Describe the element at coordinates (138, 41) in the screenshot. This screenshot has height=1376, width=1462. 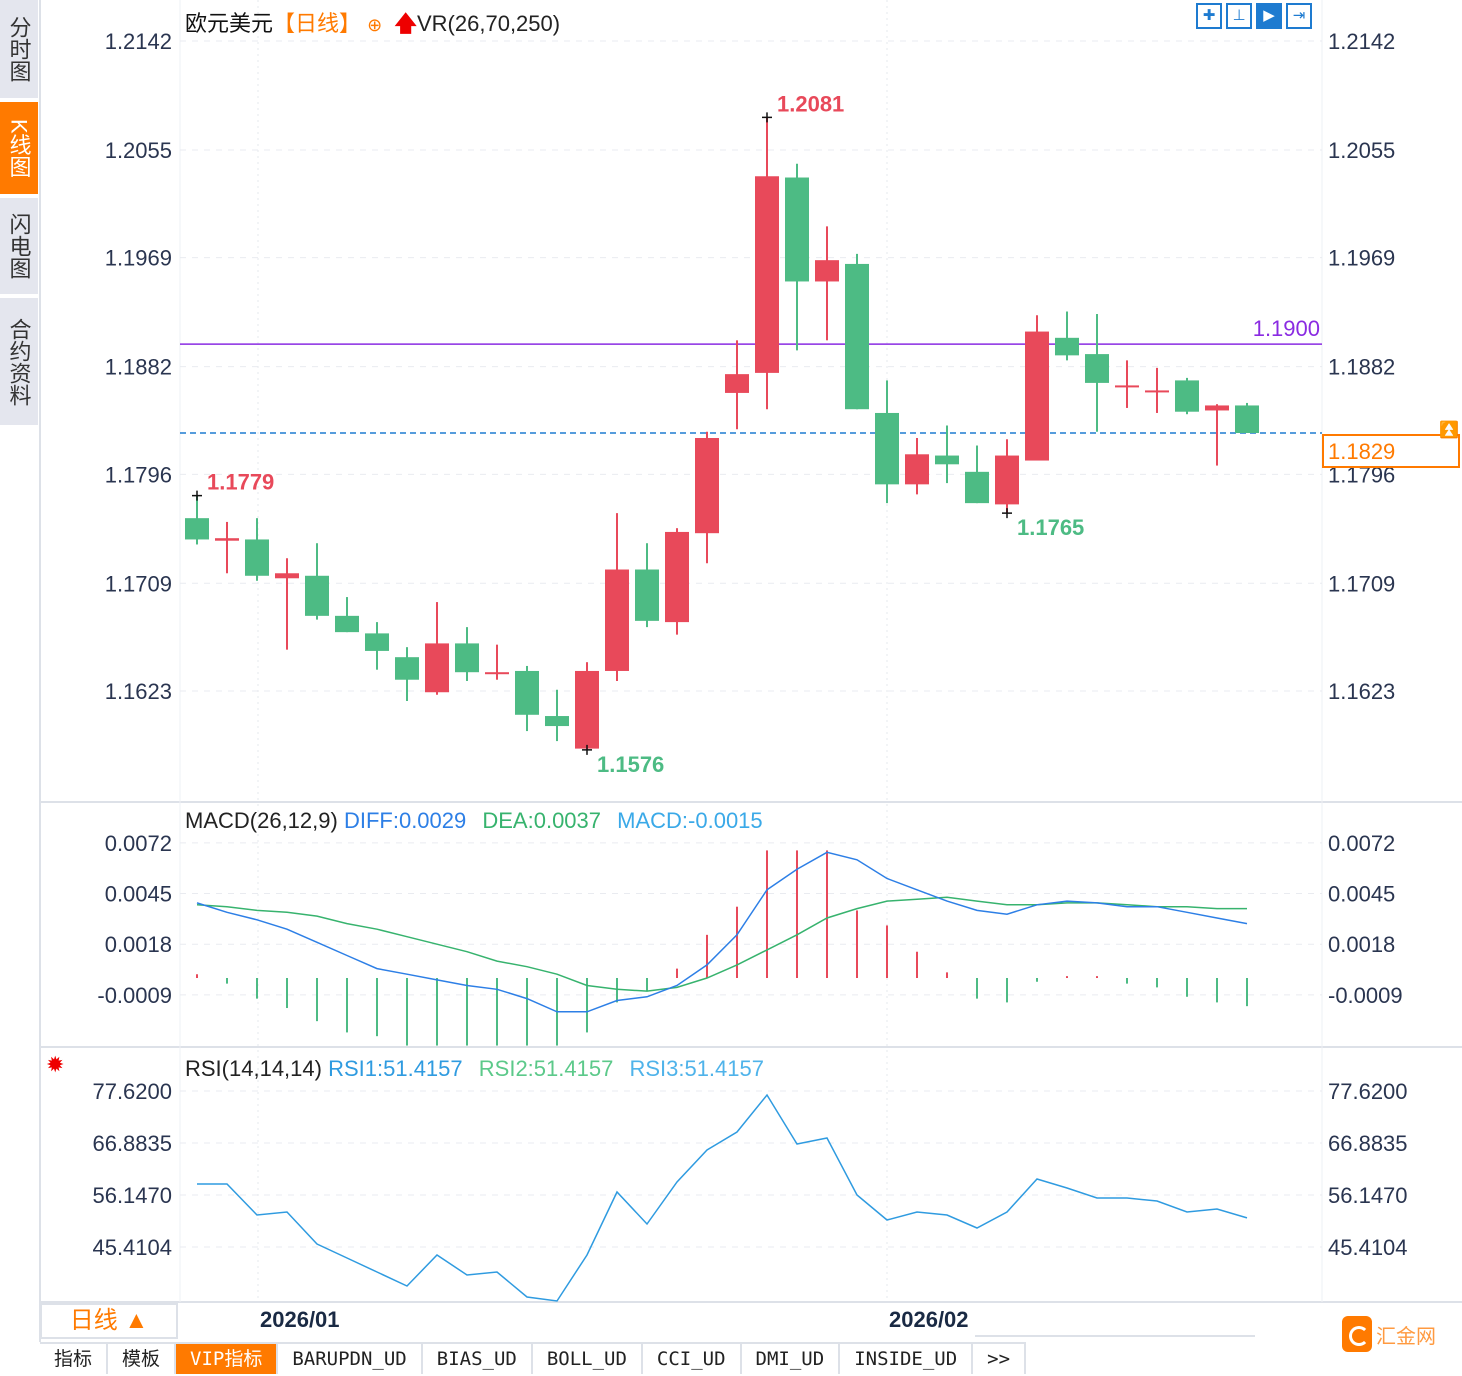
I see `y-tick-label-left: 1.2142` at that location.